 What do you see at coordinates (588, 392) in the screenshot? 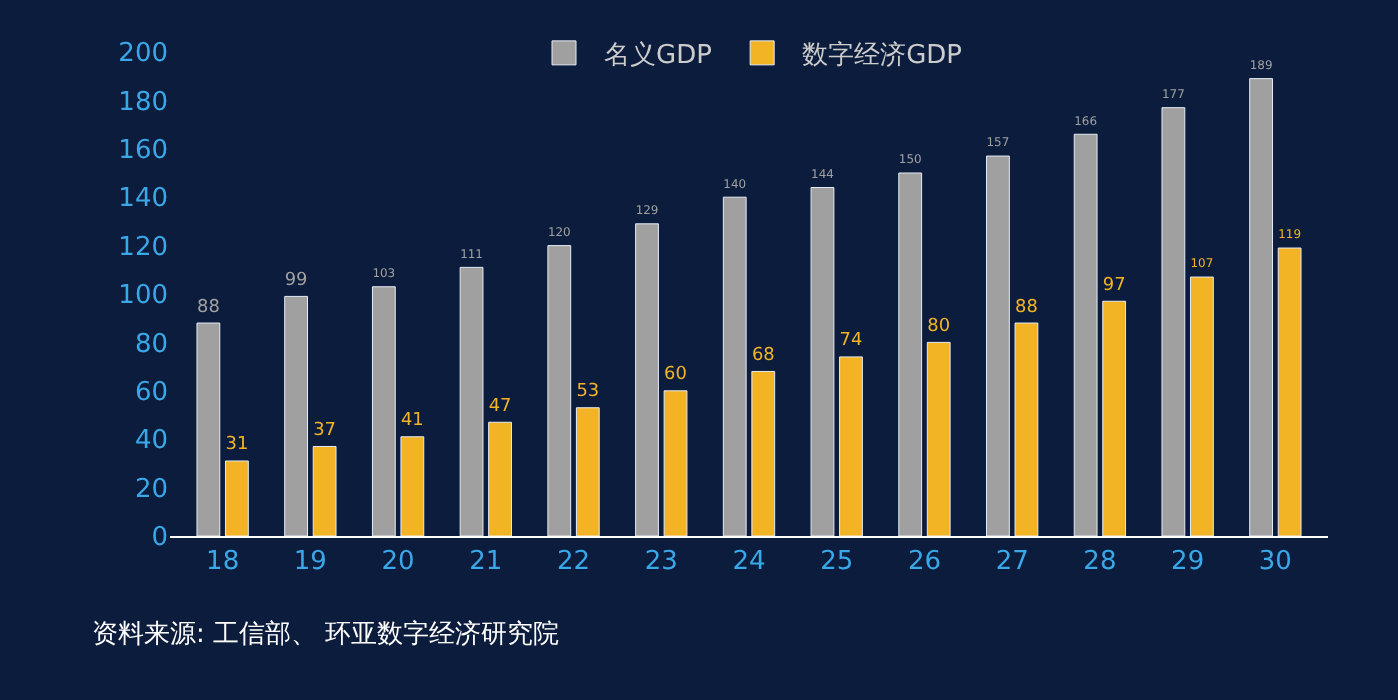
I see `data-label: 53` at bounding box center [588, 392].